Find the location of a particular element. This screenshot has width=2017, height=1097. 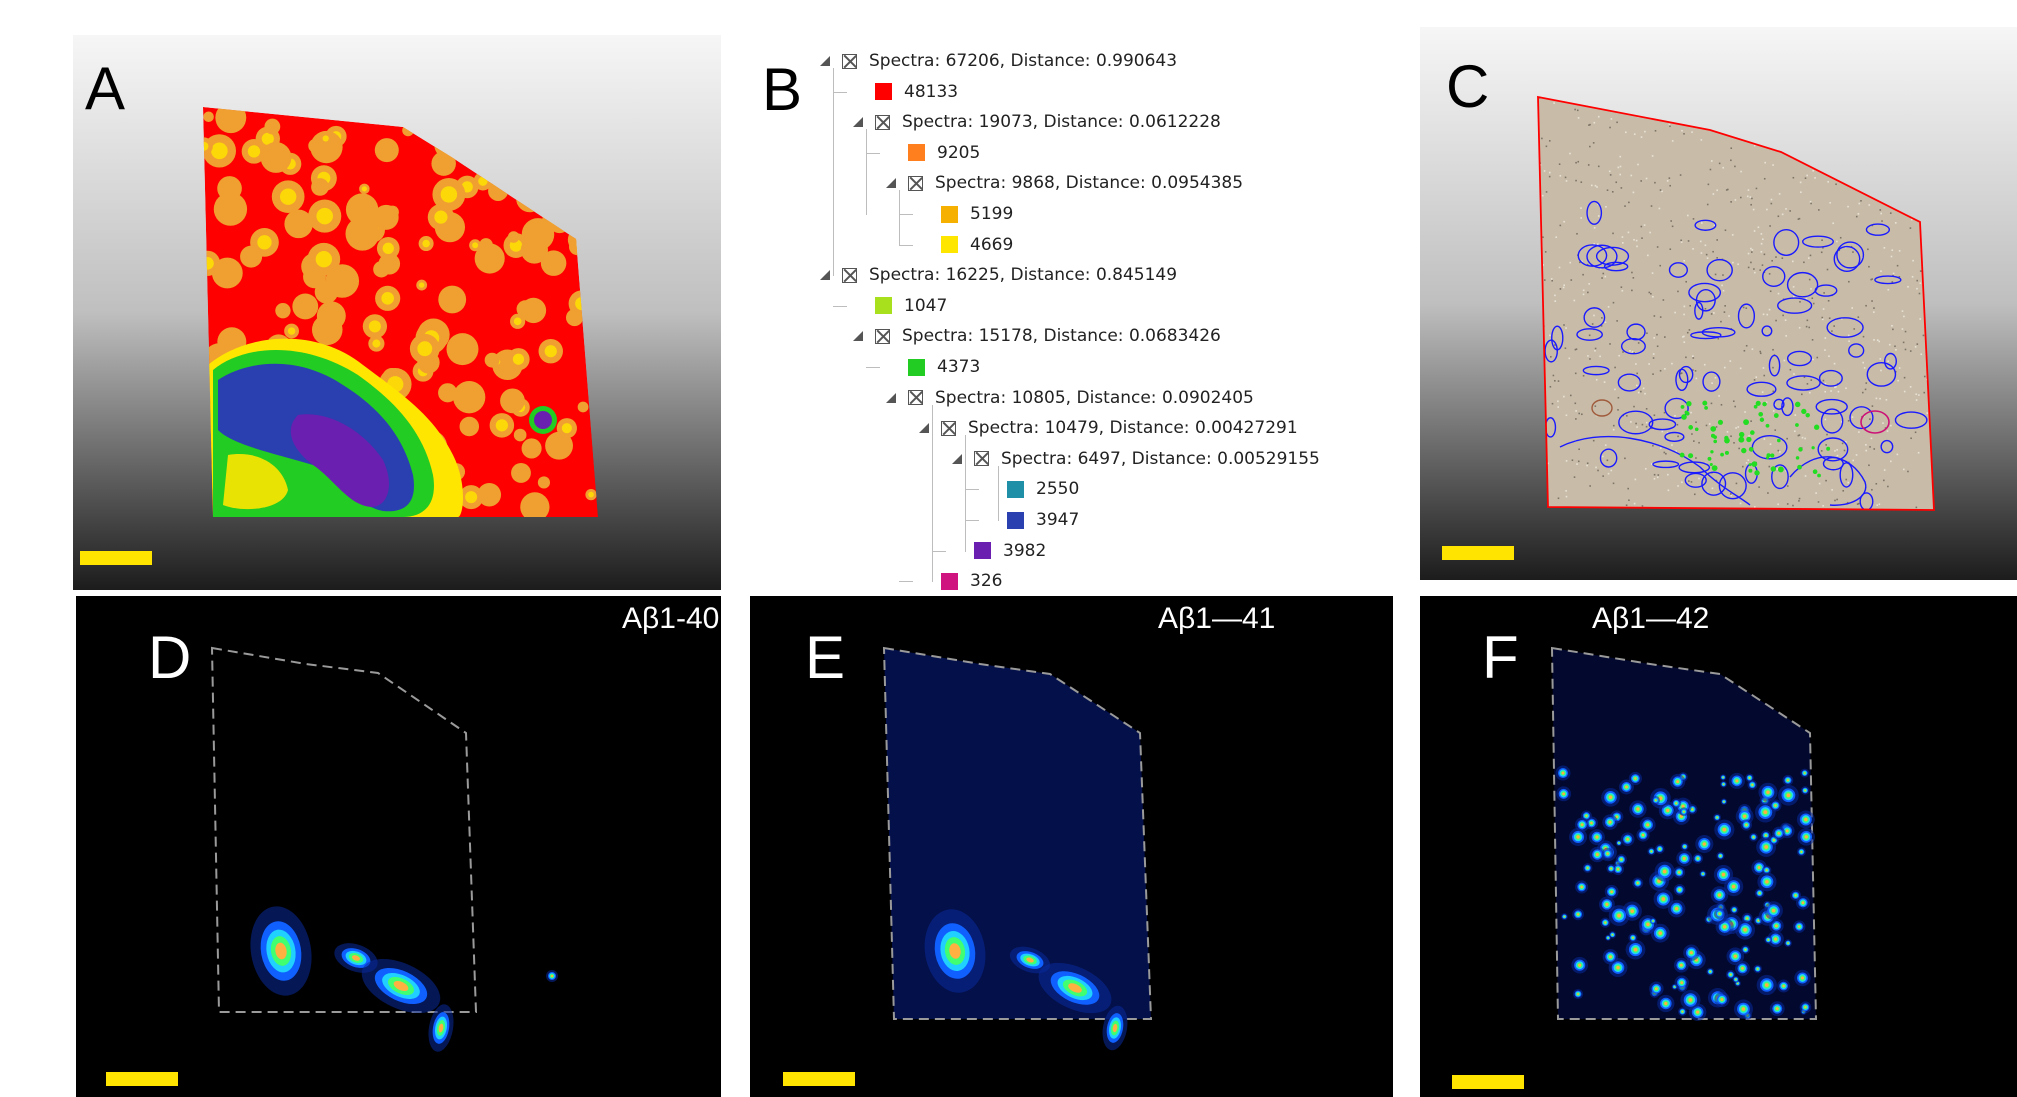

tree-leaf: 2550 is located at coordinates (1043, 489).